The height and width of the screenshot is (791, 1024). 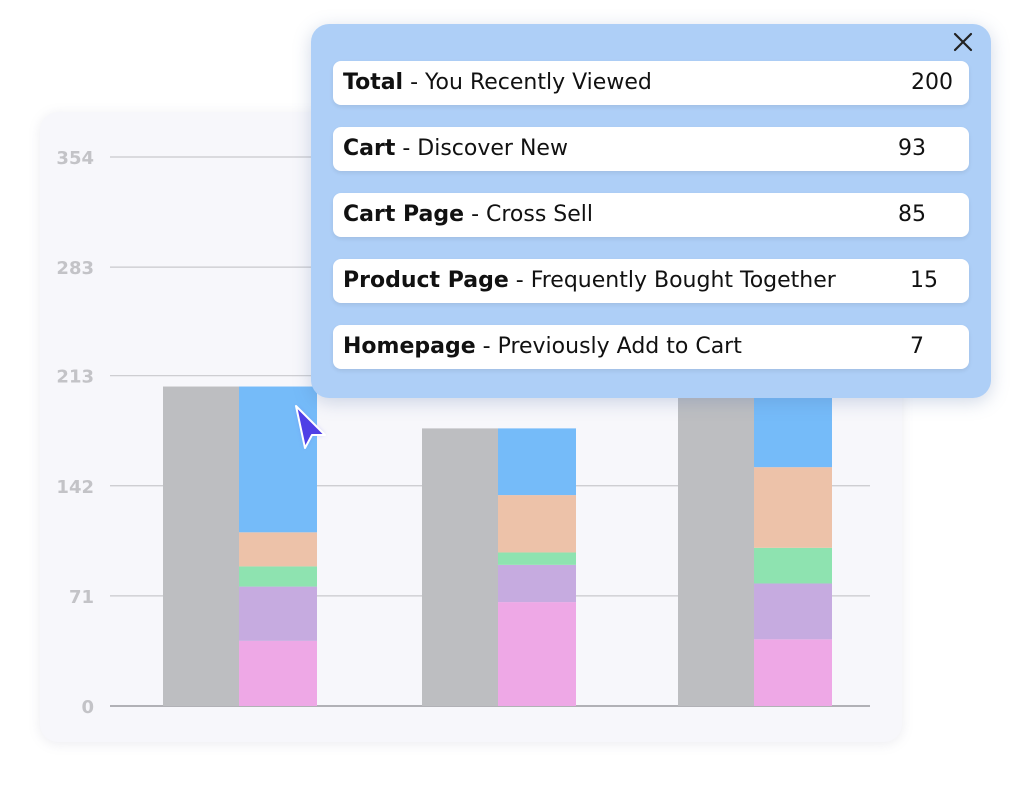 I want to click on tooltip-row-value: 85, so click(x=912, y=214).